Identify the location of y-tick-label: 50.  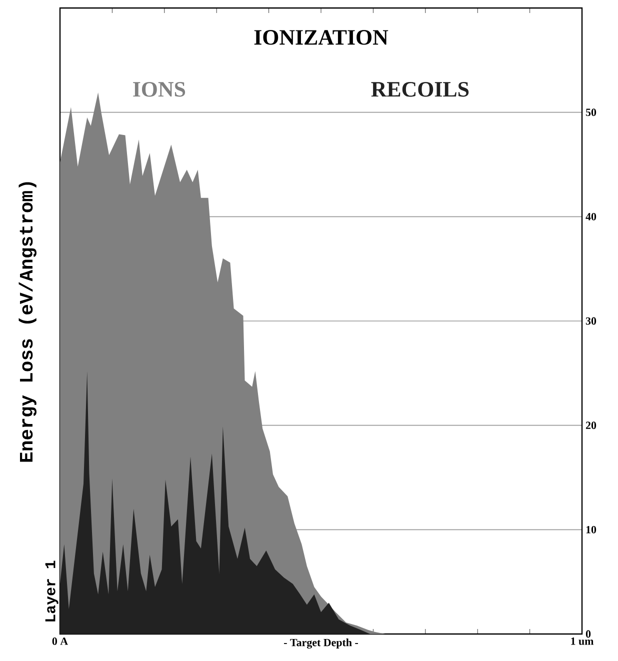
(591, 112).